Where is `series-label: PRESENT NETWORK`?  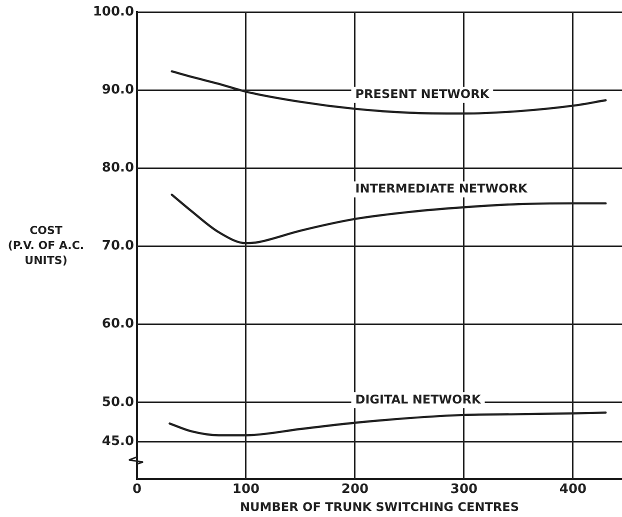
series-label: PRESENT NETWORK is located at coordinates (422, 93).